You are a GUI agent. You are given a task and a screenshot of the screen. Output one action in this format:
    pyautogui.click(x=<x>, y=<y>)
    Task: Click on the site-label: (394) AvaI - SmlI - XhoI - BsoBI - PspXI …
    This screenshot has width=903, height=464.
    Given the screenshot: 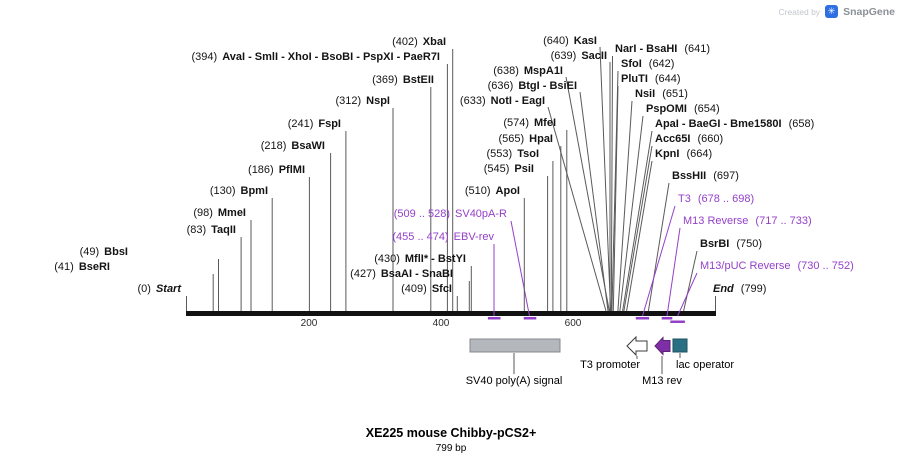 What is the action you would take?
    pyautogui.click(x=316, y=57)
    